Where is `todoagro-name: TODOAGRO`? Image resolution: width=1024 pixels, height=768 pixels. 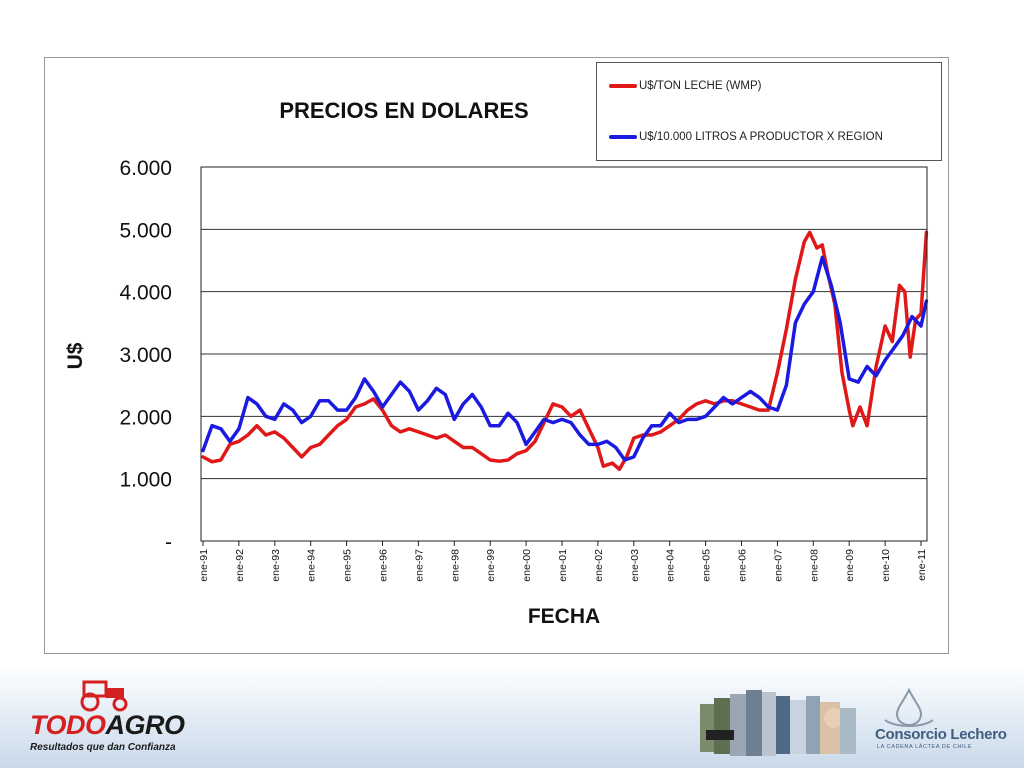 todoagro-name: TODOAGRO is located at coordinates (107, 725).